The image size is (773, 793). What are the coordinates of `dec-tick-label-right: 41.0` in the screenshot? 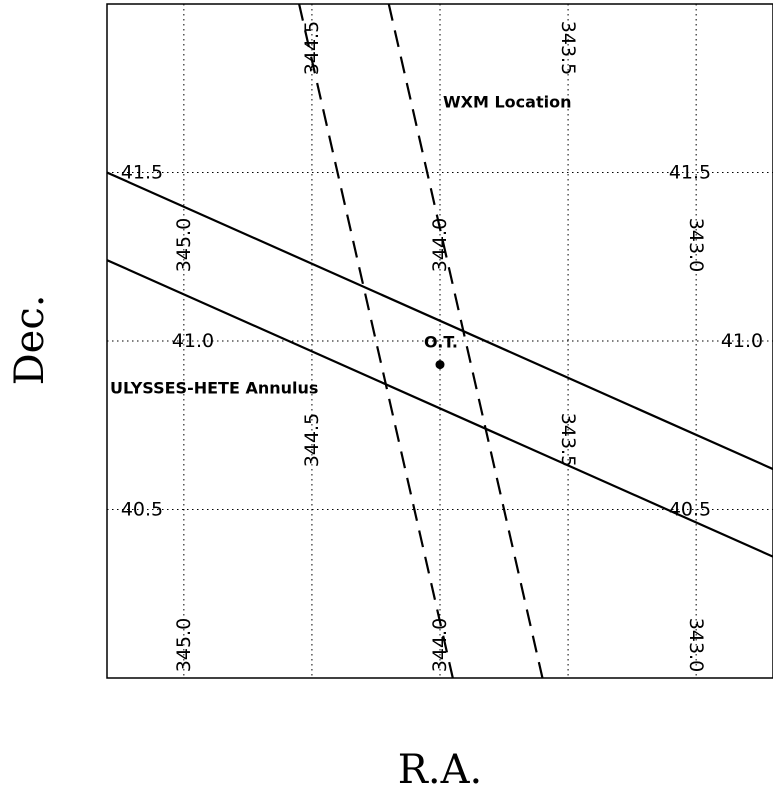 It's located at (742, 341).